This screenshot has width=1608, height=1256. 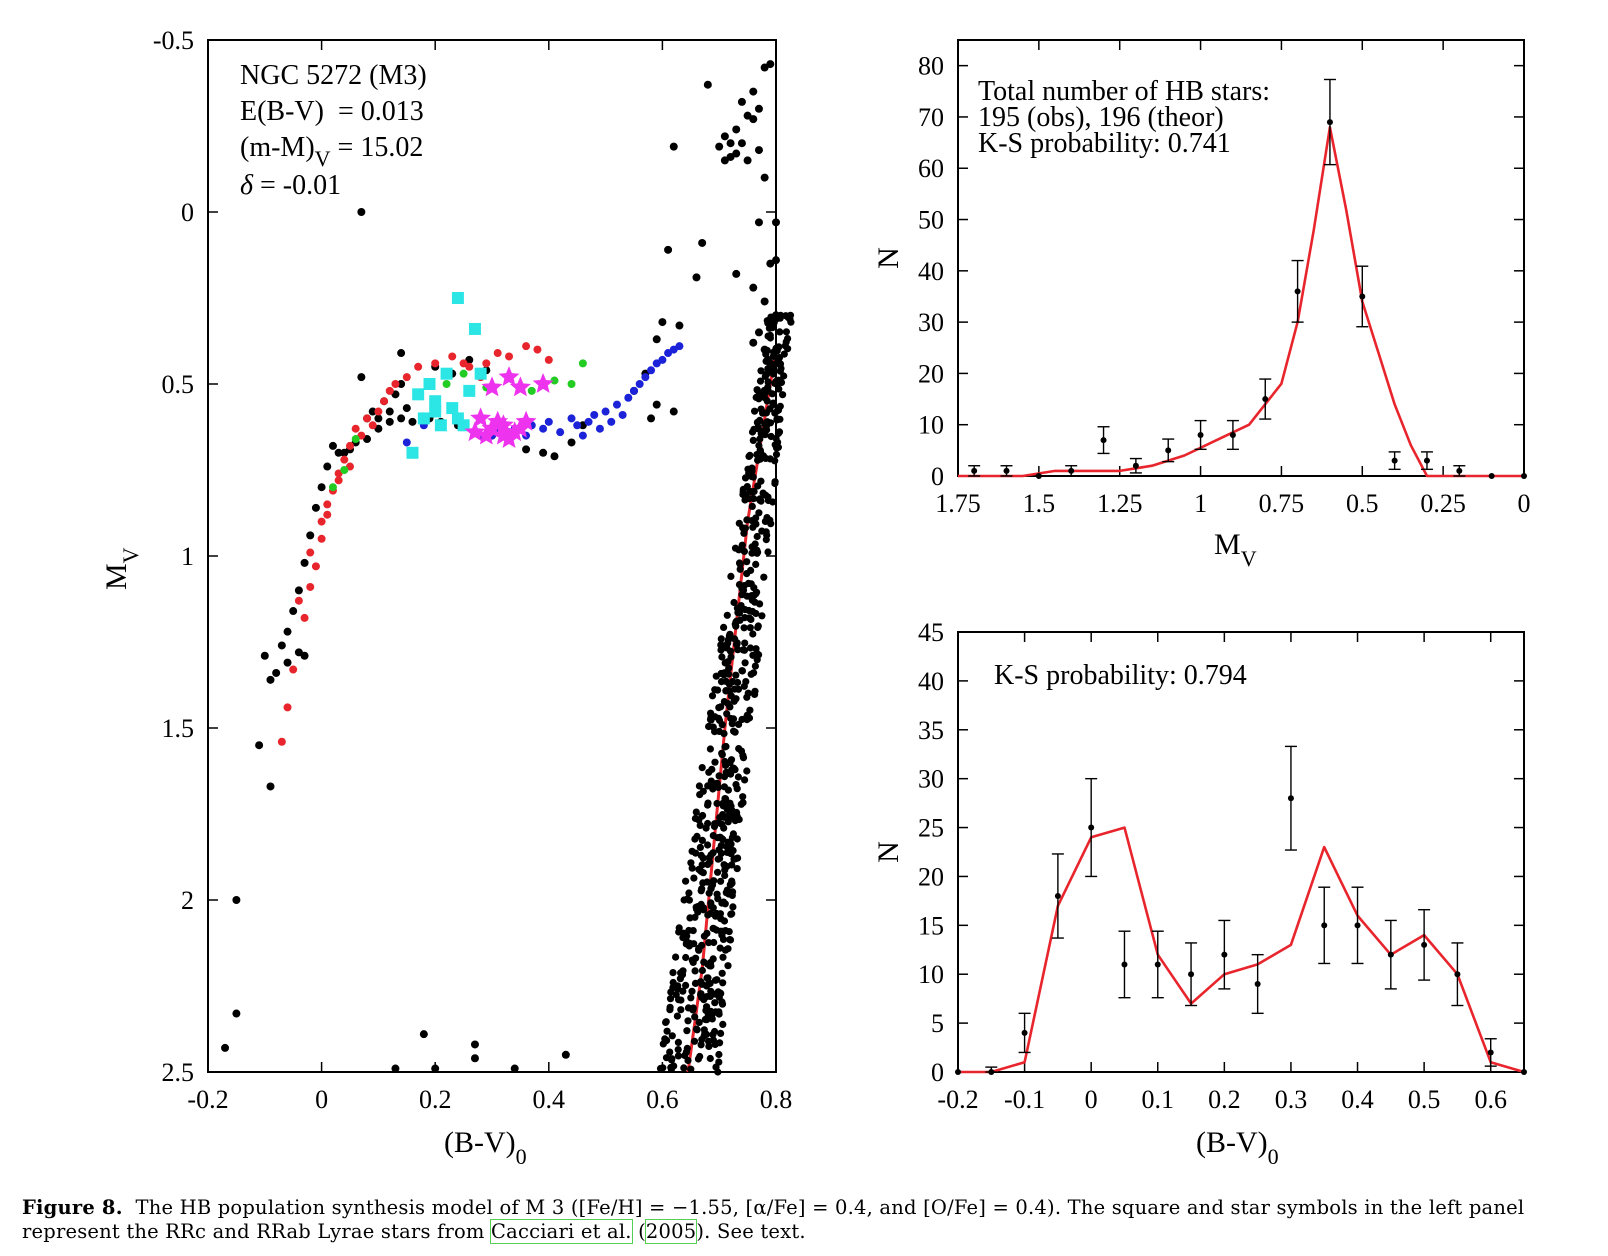 I want to click on bv-xtick-label: 0.1, so click(x=1158, y=1099).